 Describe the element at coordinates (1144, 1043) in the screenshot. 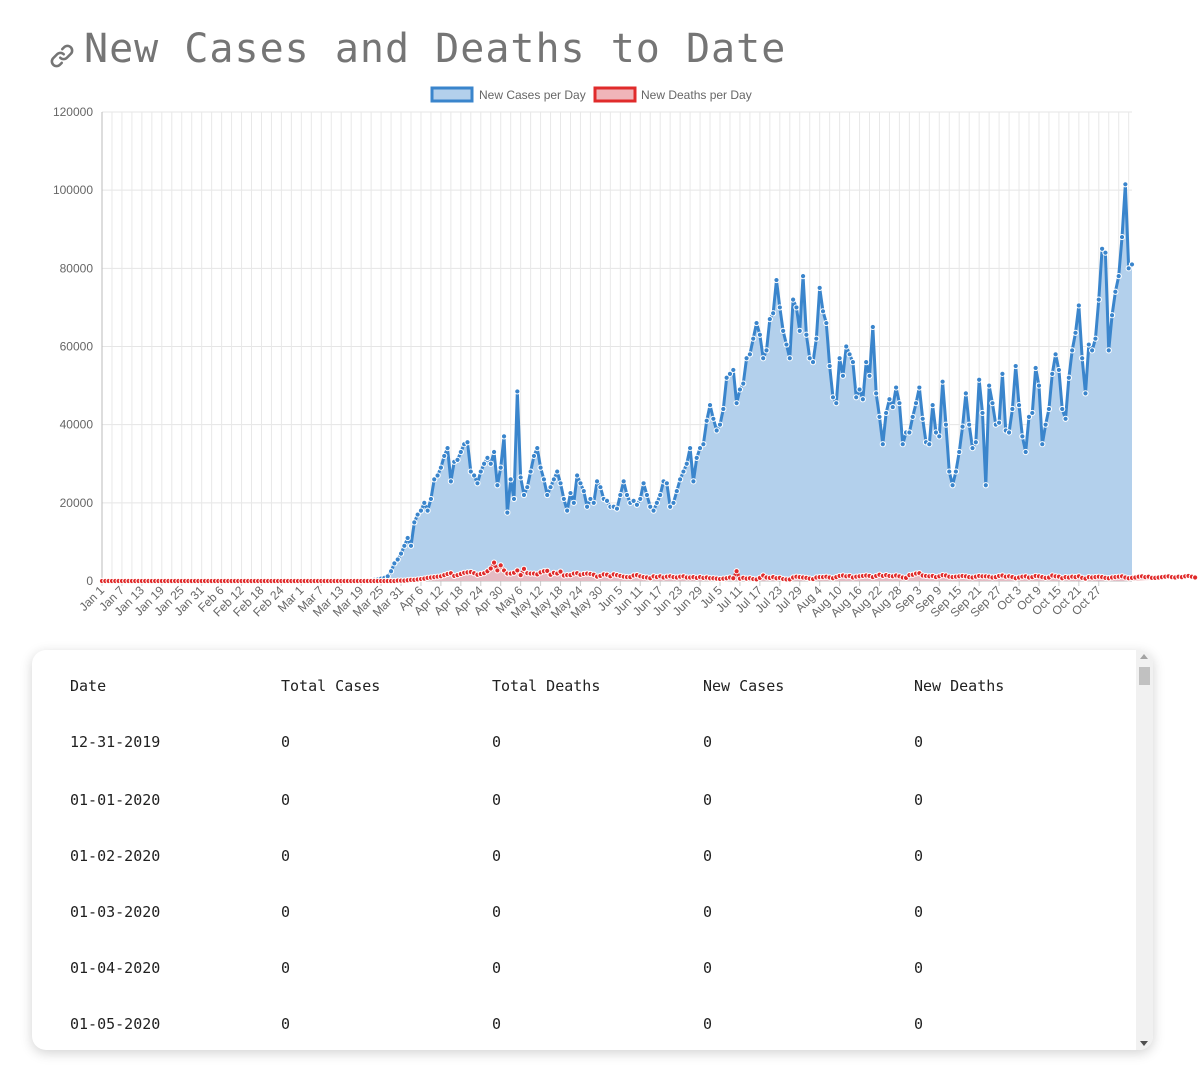

I see `scroll-down-icon` at that location.